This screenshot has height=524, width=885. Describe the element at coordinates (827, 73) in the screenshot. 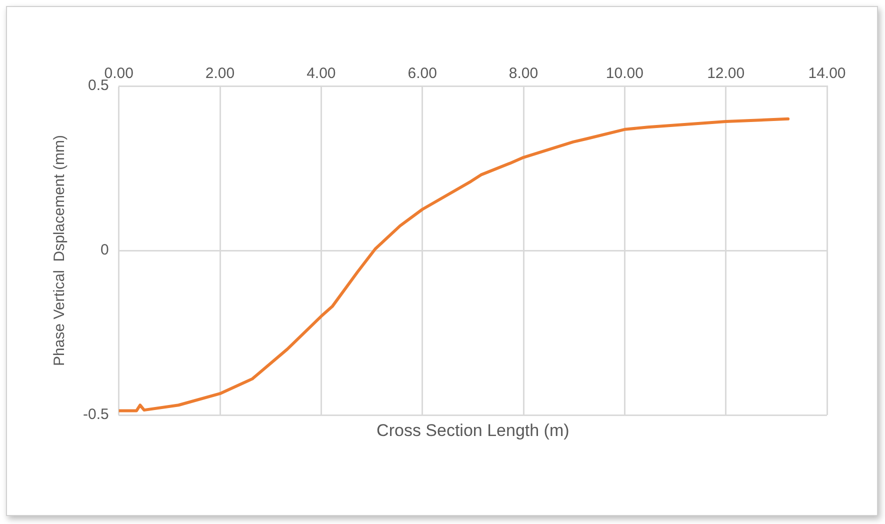

I see `x-tick-label: 14.00` at that location.